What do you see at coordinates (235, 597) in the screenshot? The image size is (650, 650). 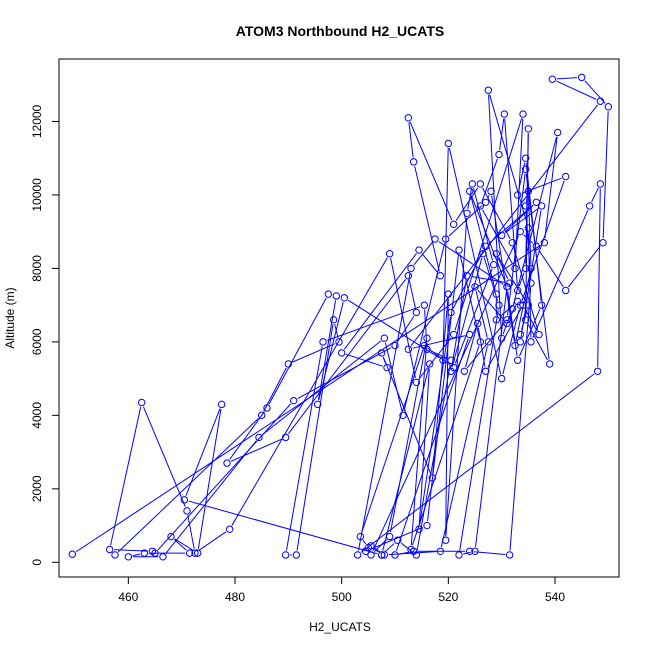 I see `x-tick-label: 480` at bounding box center [235, 597].